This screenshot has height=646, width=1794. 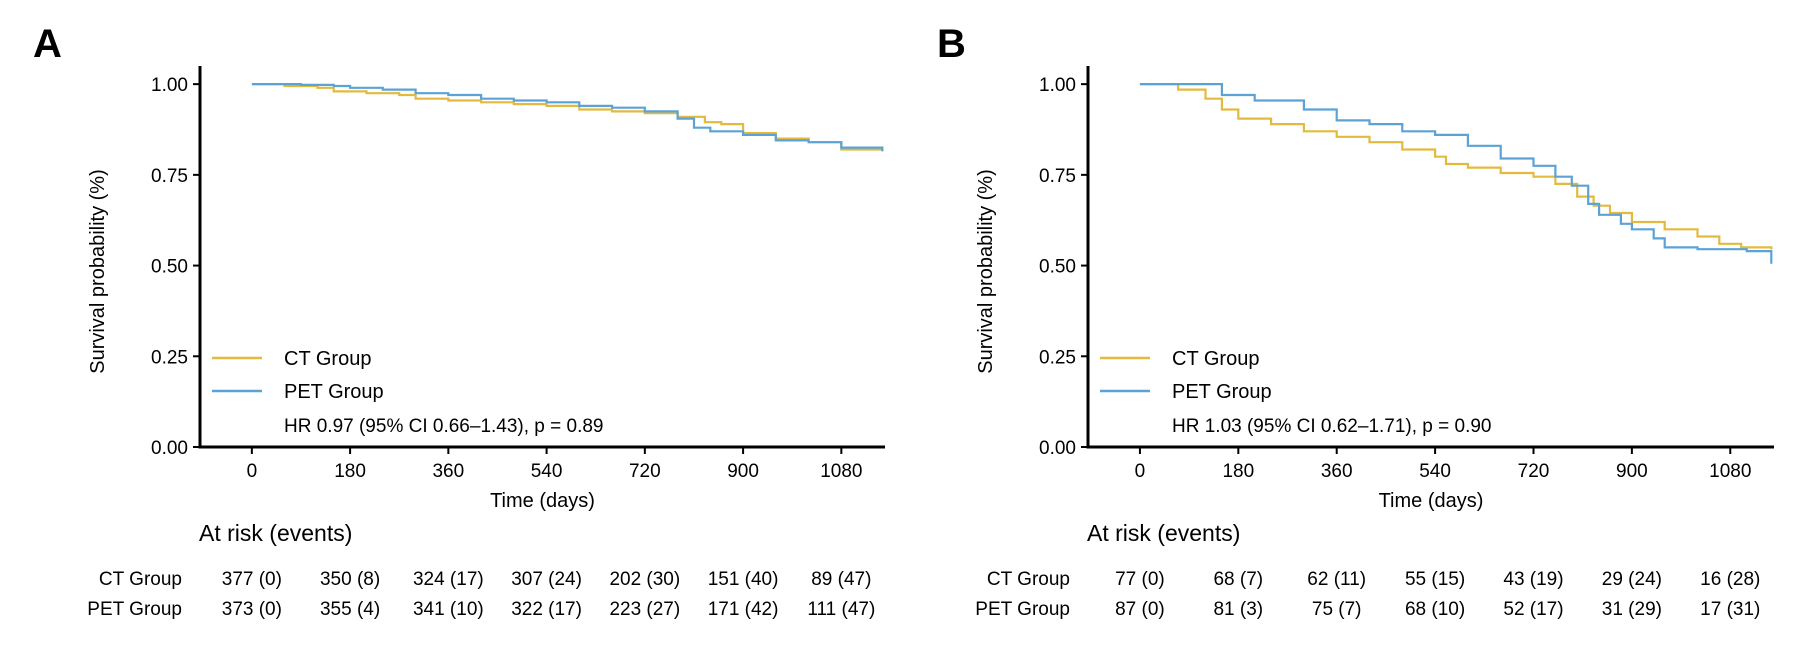 I want to click on risk-table-cell: 324 (17), so click(x=448, y=579).